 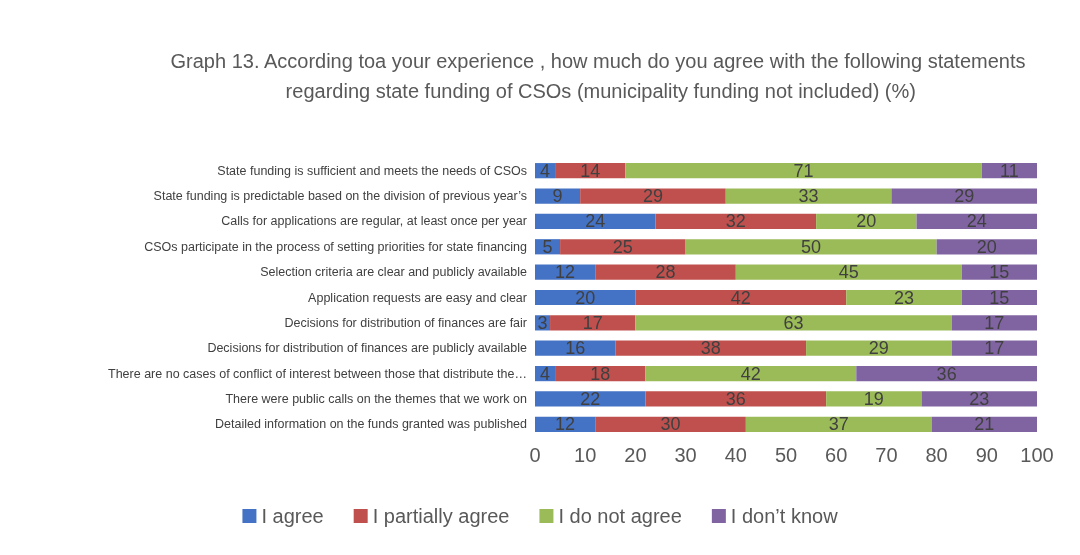 I want to click on y-tick-label: Detailed information on the funds granted was published, so click(x=371, y=424).